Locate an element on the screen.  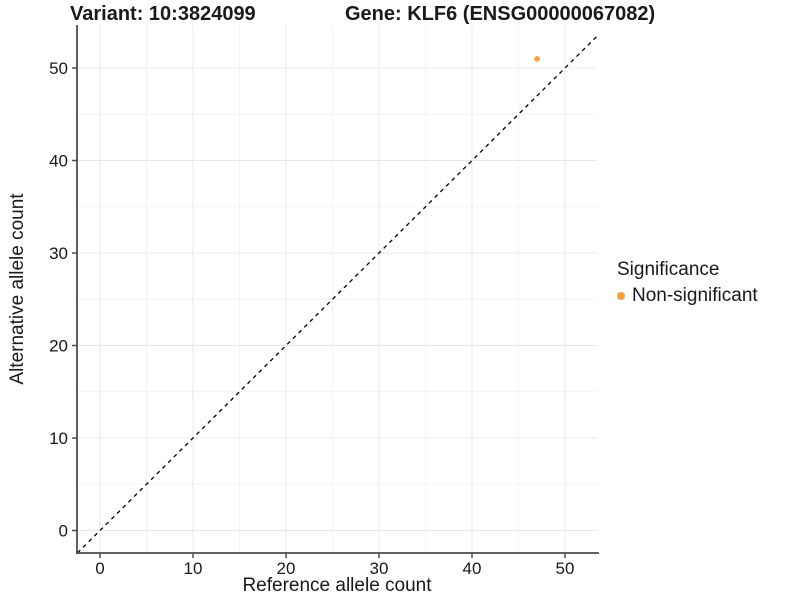
y-tick-label: 20 is located at coordinates (58, 346).